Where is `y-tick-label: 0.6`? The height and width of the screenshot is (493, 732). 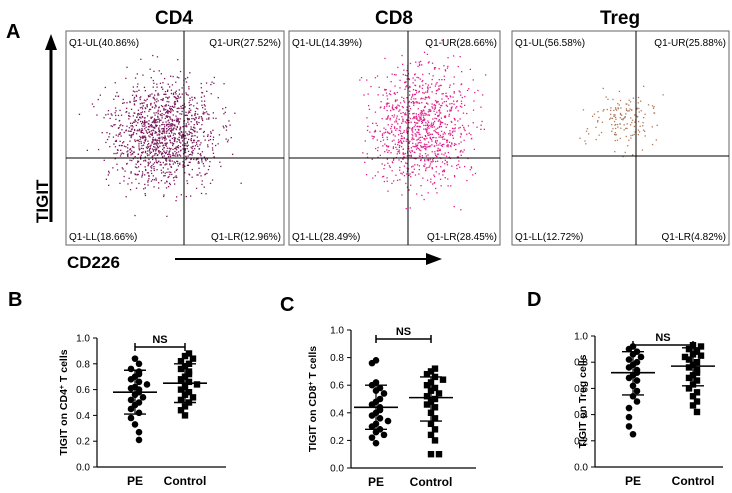
y-tick-label: 0.6 is located at coordinates (581, 389).